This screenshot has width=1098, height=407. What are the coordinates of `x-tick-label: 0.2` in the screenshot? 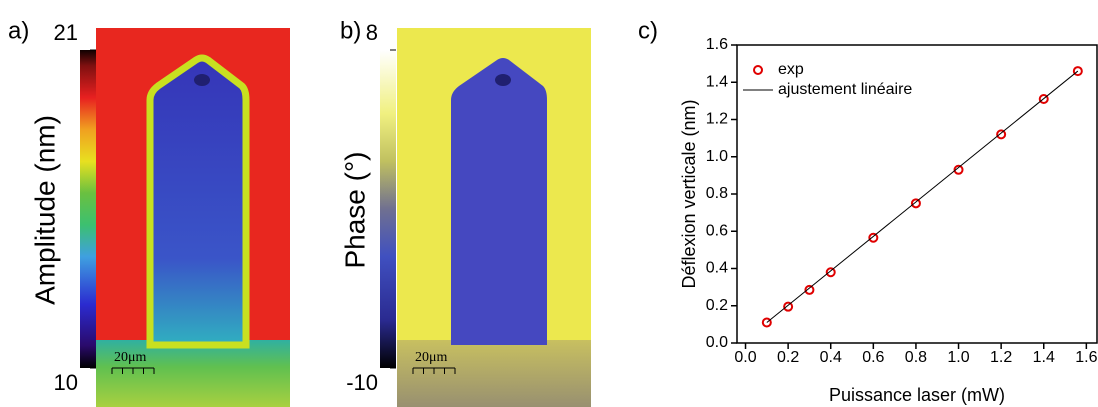 It's located at (788, 357).